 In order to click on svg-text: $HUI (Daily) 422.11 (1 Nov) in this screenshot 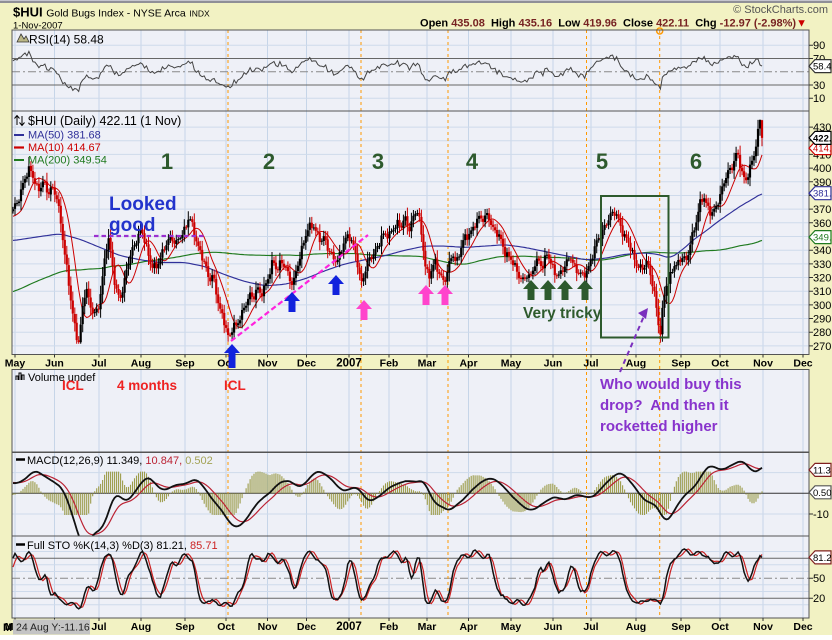, I will do `click(104, 121)`.